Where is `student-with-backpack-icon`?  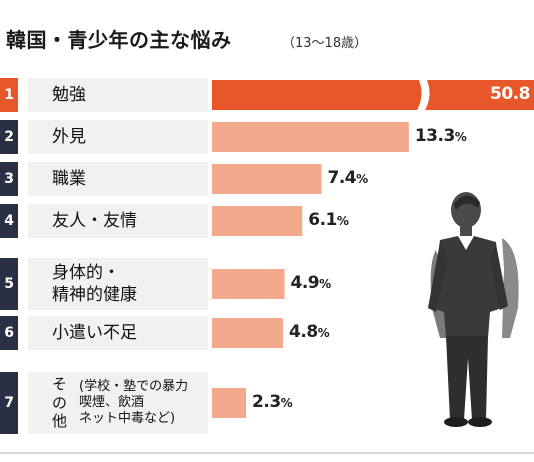
student-with-backpack-icon is located at coordinates (473, 309).